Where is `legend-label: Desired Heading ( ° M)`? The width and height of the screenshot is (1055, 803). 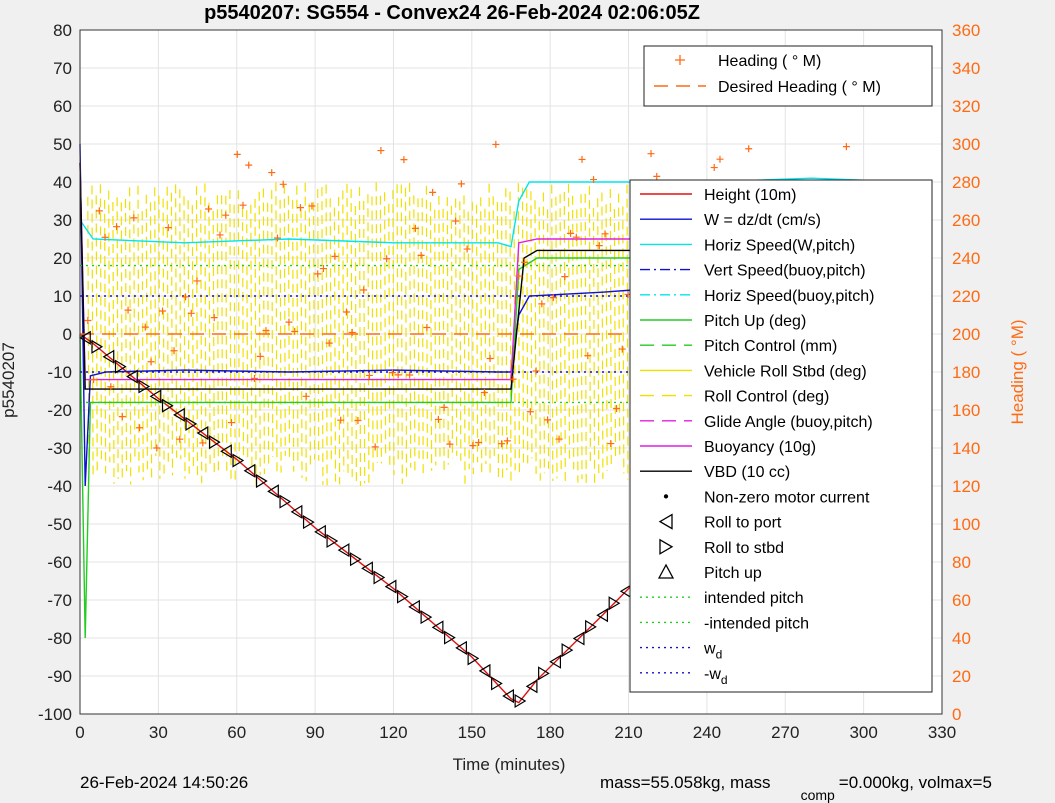 legend-label: Desired Heading ( ° M) is located at coordinates (799, 87).